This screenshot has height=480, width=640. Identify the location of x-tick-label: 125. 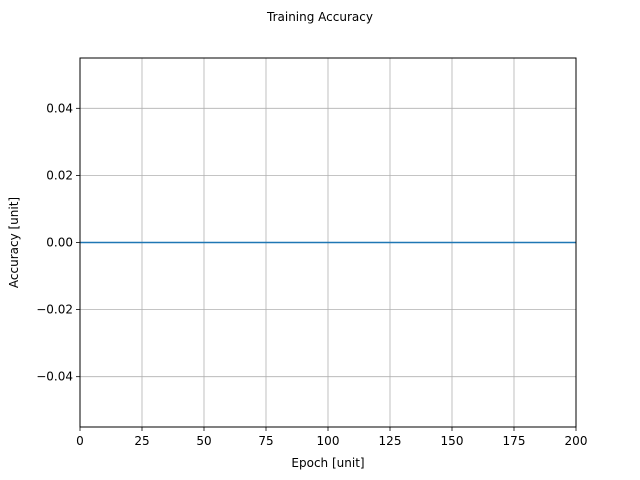
(390, 441).